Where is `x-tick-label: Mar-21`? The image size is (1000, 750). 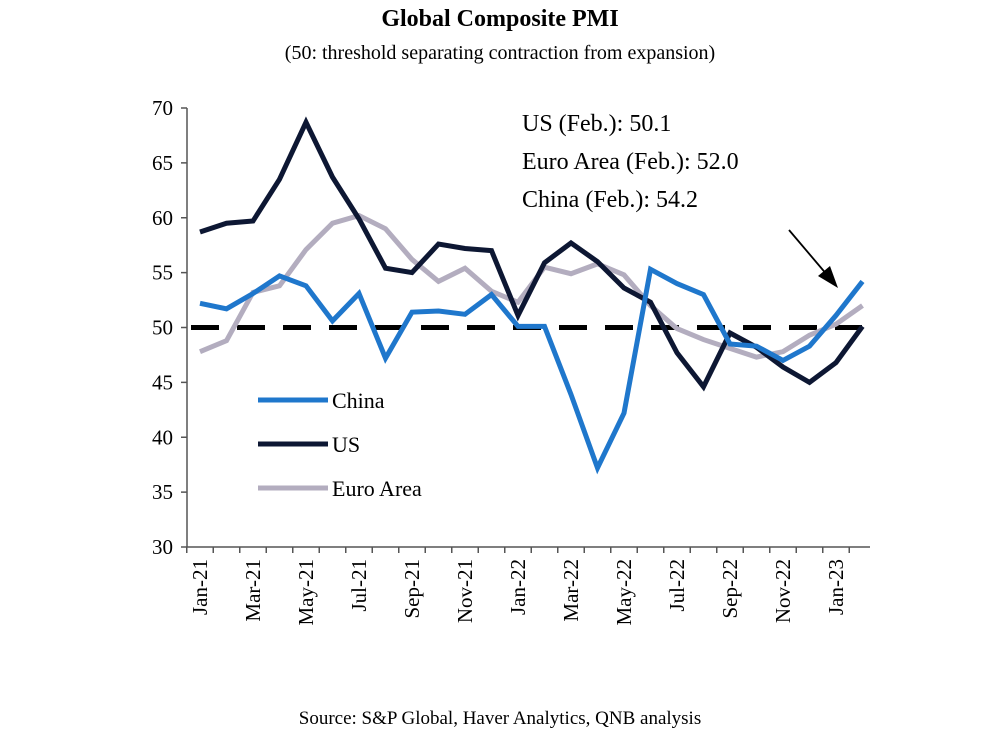
x-tick-label: Mar-21 is located at coordinates (253, 590).